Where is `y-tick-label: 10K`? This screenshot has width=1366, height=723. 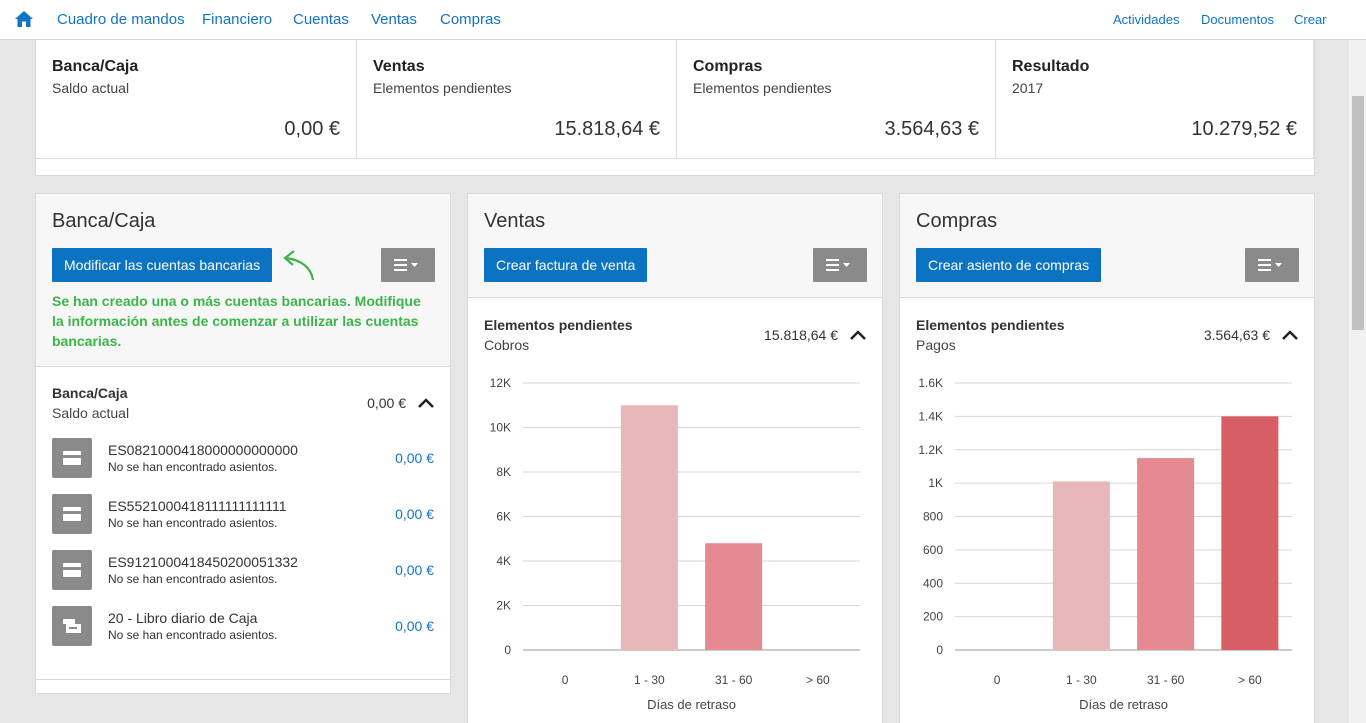
y-tick-label: 10K is located at coordinates (500, 428).